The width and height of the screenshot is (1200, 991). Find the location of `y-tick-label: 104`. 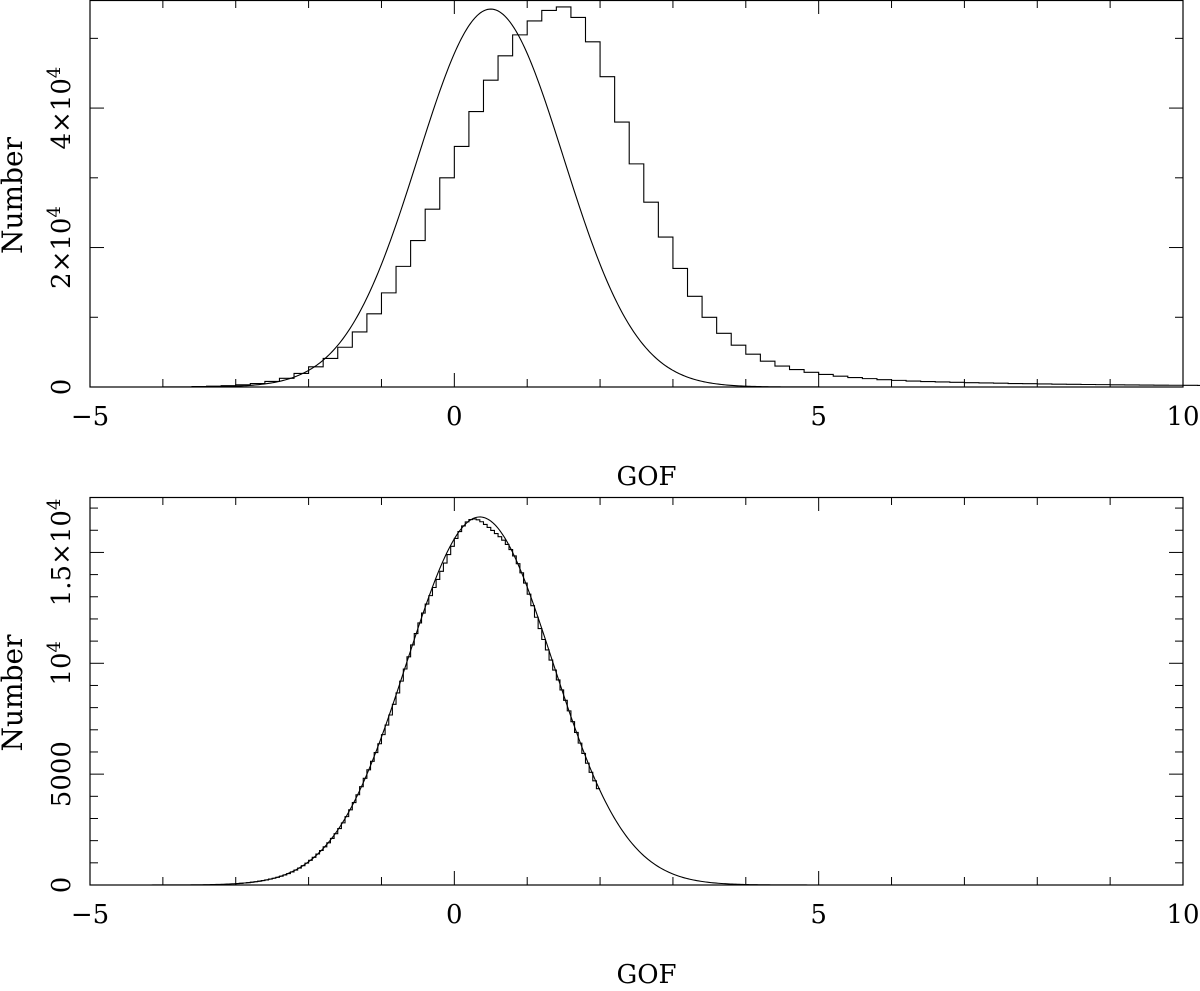

y-tick-label: 104 is located at coordinates (60, 663).